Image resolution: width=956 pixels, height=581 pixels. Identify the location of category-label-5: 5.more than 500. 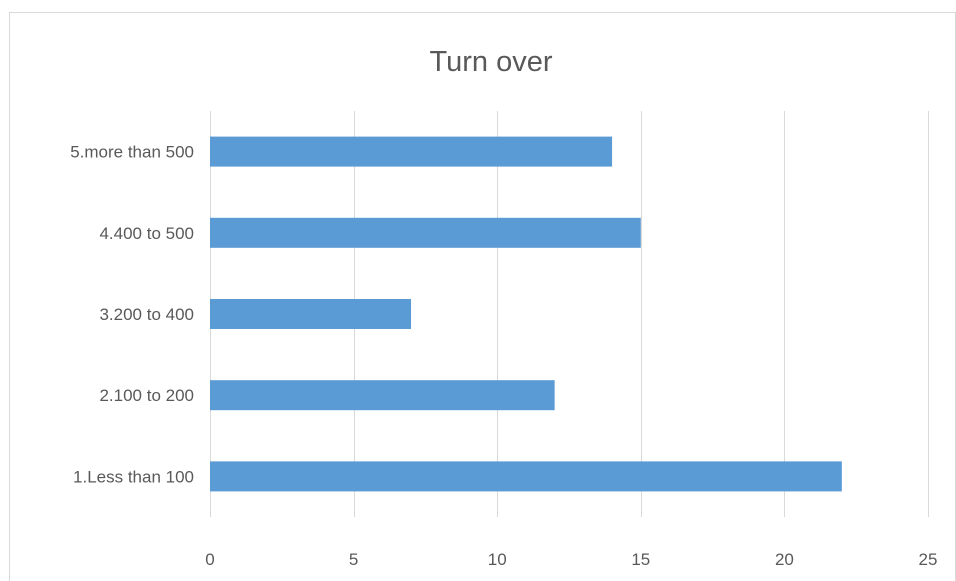
(132, 152).